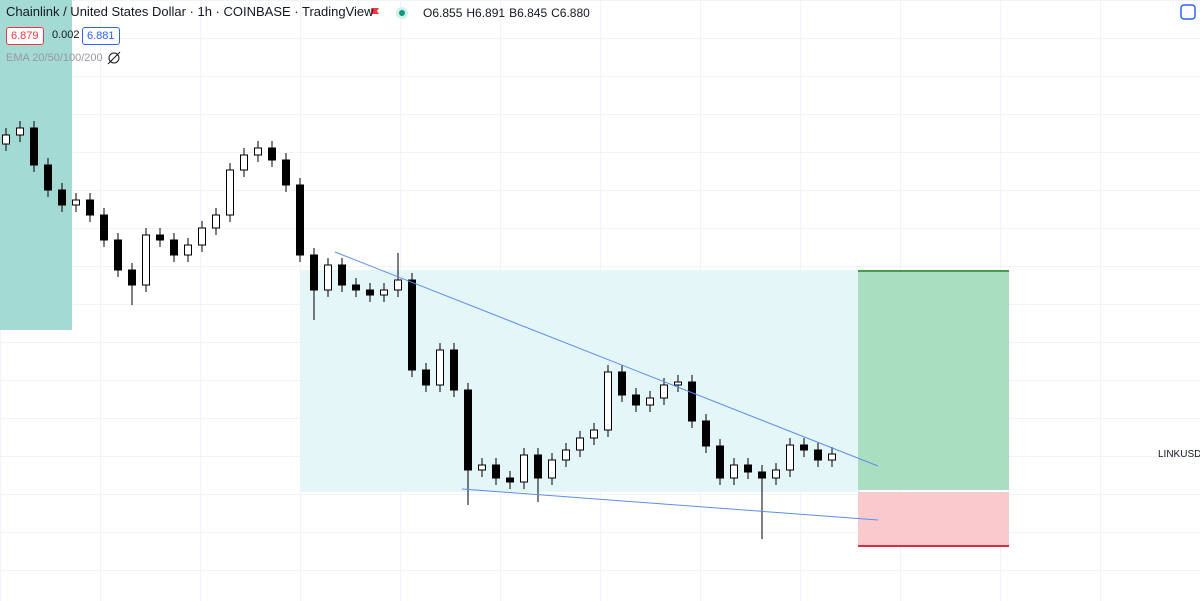 The image size is (1200, 601). What do you see at coordinates (933, 380) in the screenshot?
I see `target-zone` at bounding box center [933, 380].